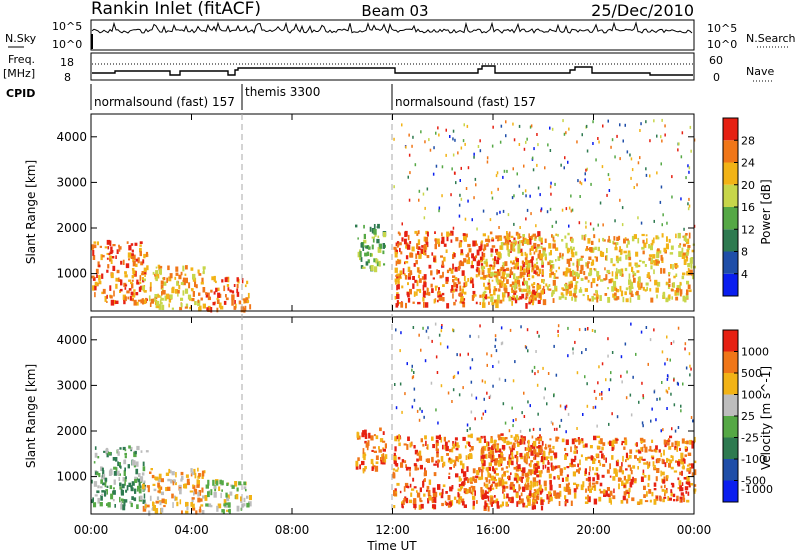 The height and width of the screenshot is (554, 800). I want to click on station-title: Rankin Inlet (fitACF), so click(176, 9).